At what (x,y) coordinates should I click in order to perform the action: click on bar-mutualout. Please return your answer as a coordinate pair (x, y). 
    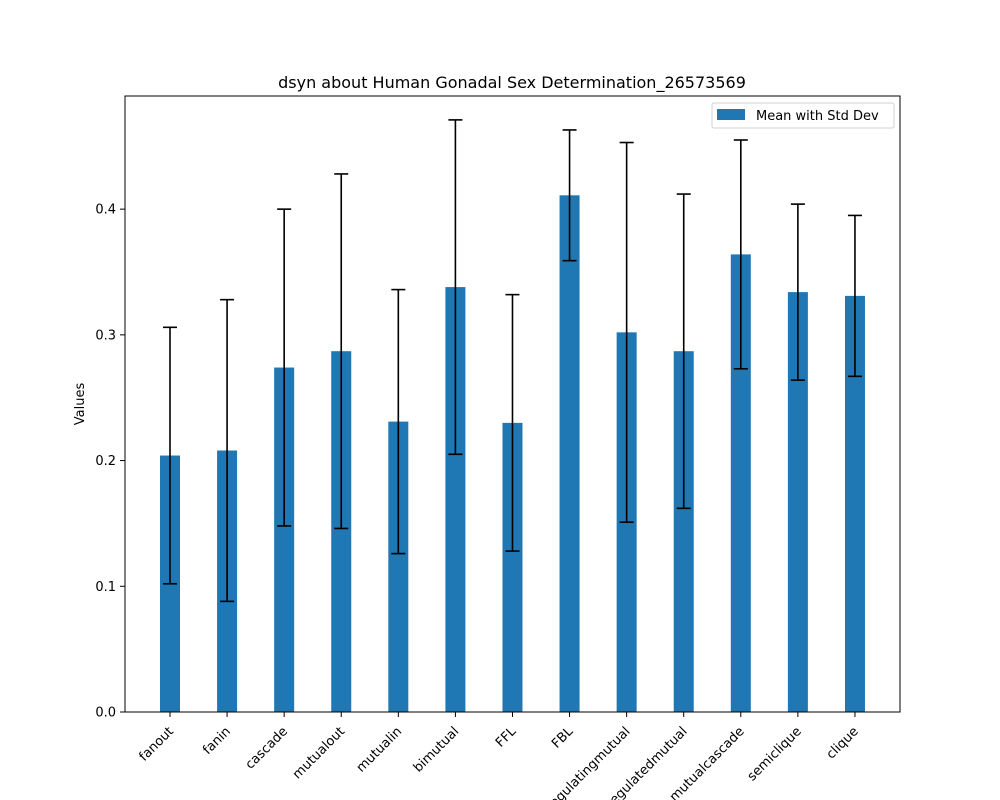
    Looking at the image, I should click on (341, 531).